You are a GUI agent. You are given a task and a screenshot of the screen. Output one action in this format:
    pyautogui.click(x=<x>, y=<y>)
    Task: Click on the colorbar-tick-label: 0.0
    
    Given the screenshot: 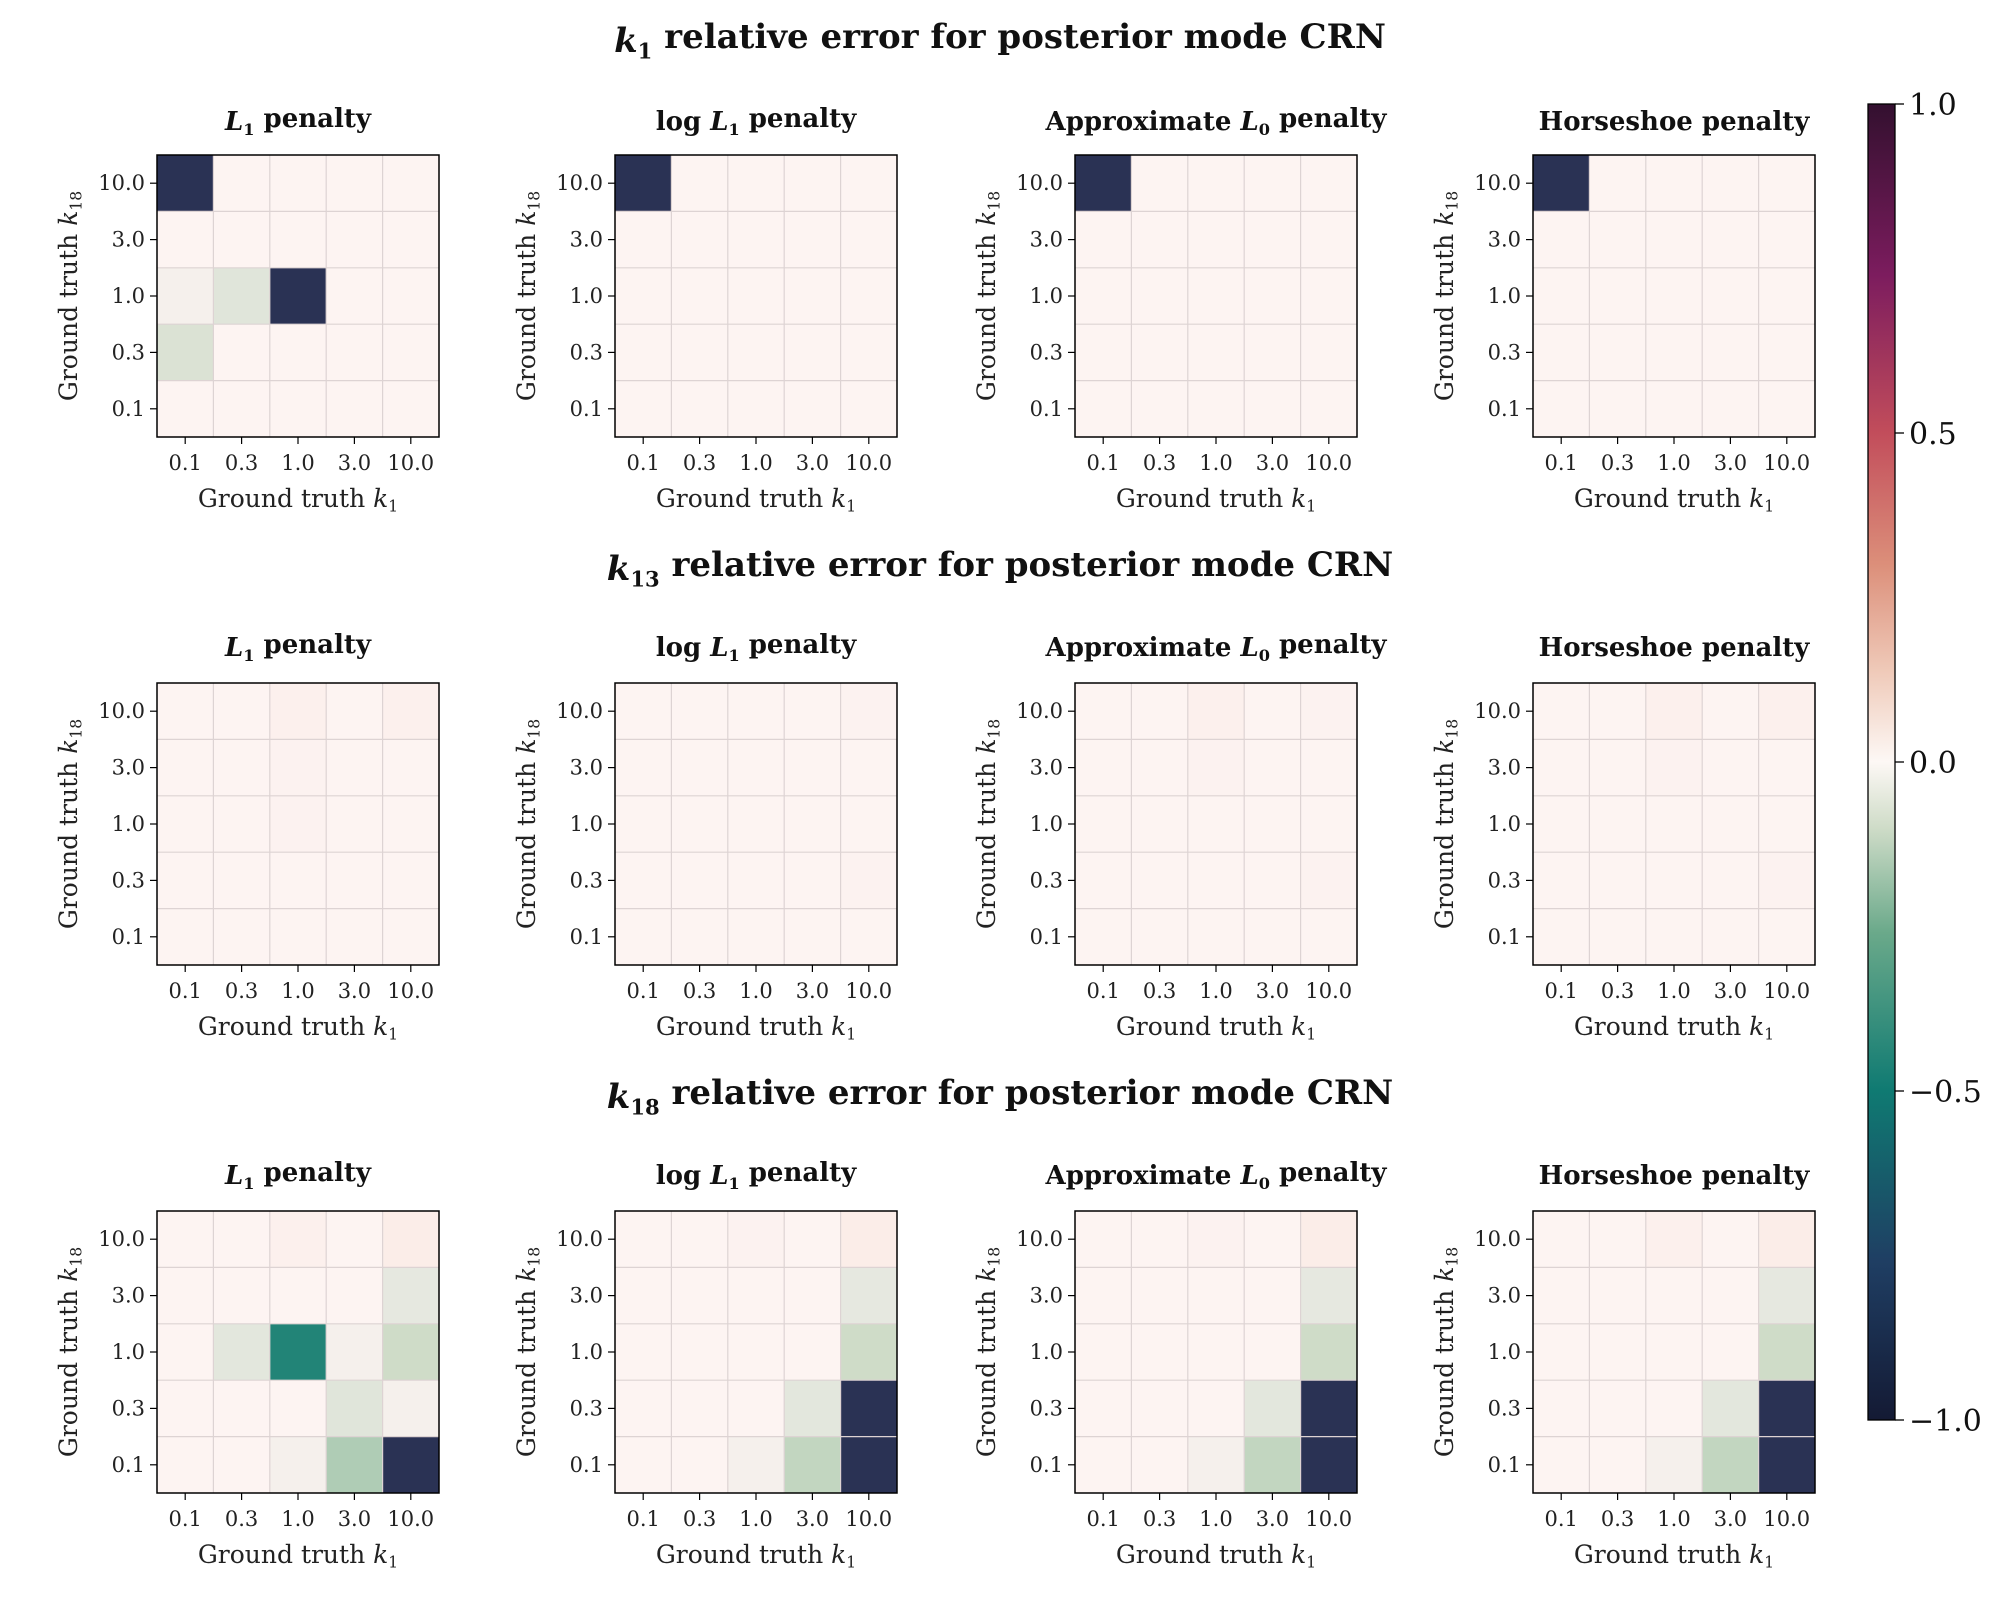 What is the action you would take?
    pyautogui.click(x=1933, y=763)
    